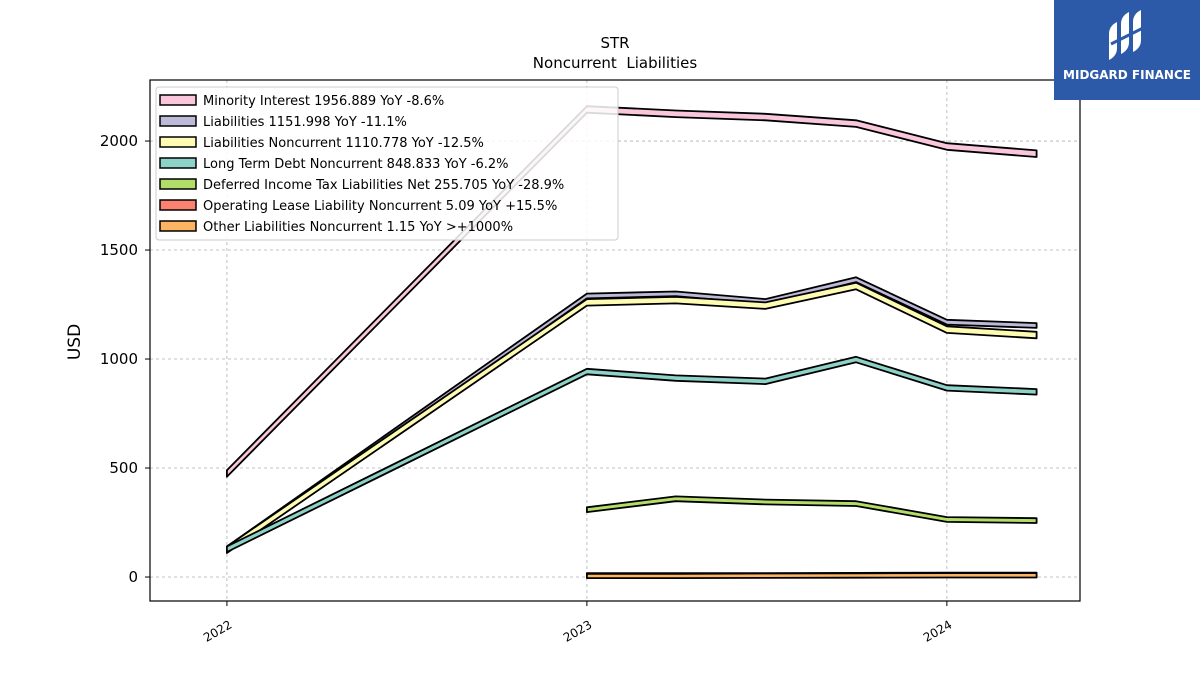 This screenshot has width=1200, height=675. Describe the element at coordinates (323, 101) in the screenshot. I see `legend-entry: Minority Interest 1956.889 YoY -8.6%` at that location.